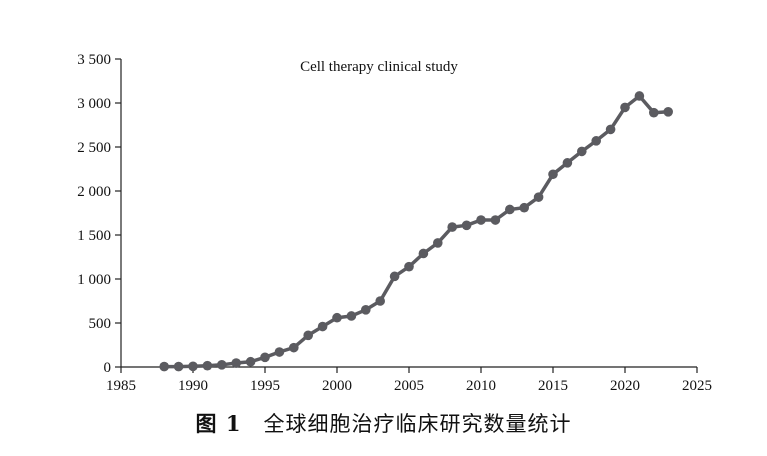  What do you see at coordinates (337, 386) in the screenshot?
I see `x-tick-label: 2000` at bounding box center [337, 386].